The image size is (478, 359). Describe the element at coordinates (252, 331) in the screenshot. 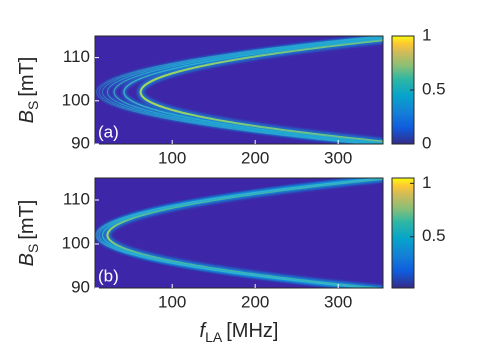

I see `x-label-unit: [MHz]` at that location.